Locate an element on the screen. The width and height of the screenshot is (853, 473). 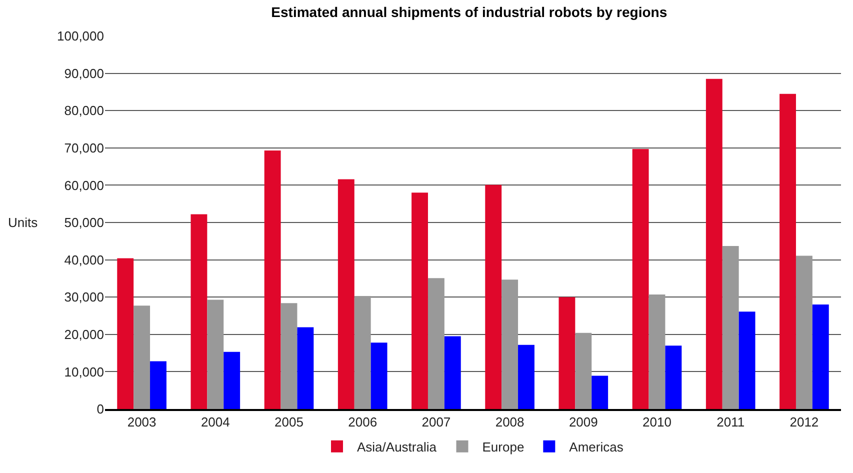
legend-label: Americas is located at coordinates (596, 446).